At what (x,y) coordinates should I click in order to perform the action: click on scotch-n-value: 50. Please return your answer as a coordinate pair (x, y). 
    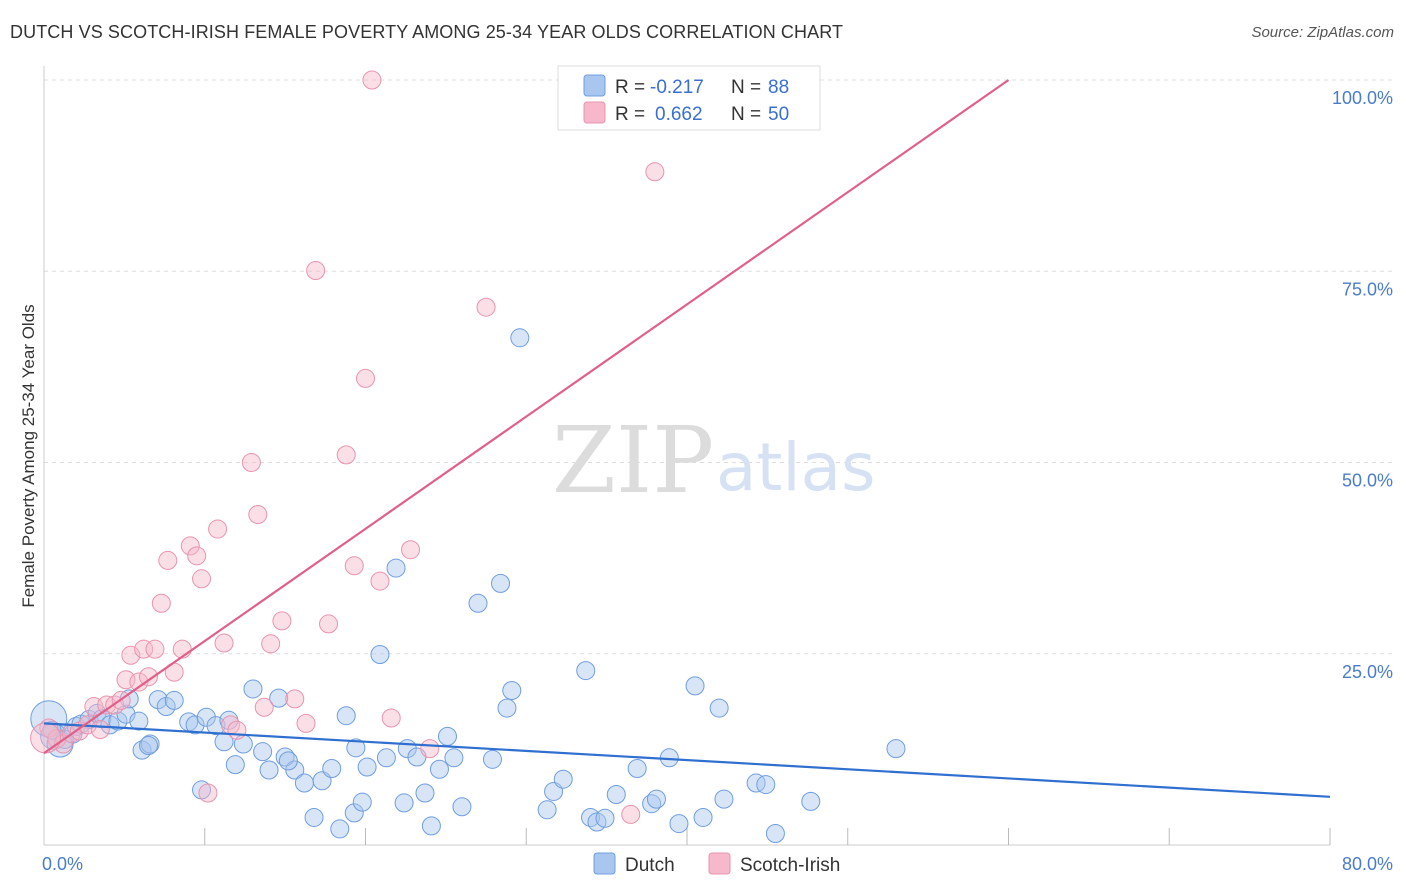
    Looking at the image, I should click on (778, 114).